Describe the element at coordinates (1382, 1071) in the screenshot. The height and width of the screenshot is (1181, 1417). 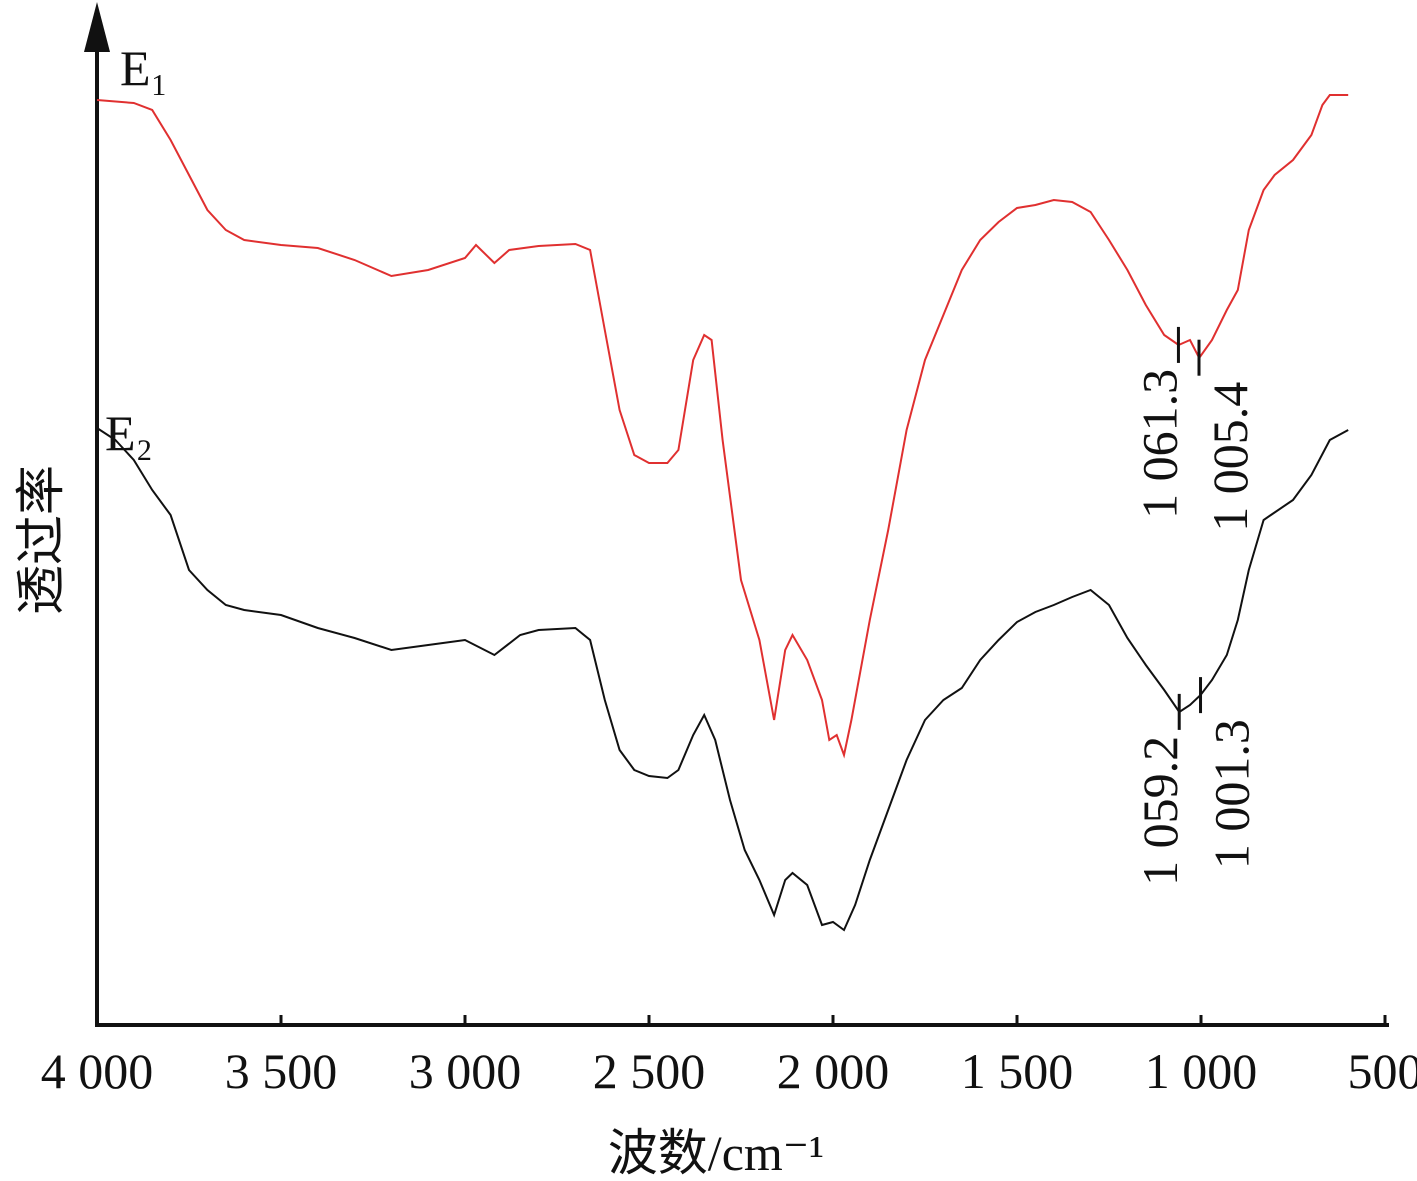
I see `x-tick-label: 500` at that location.